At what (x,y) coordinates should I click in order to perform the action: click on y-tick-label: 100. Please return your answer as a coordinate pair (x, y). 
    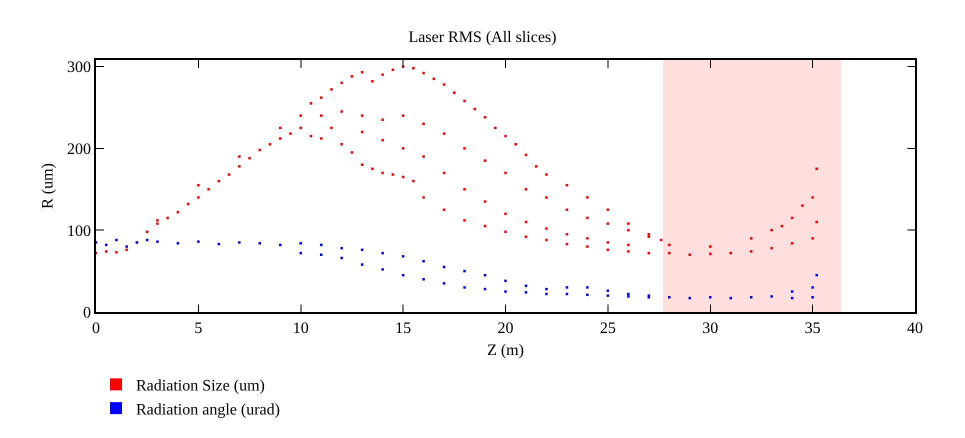
    Looking at the image, I should click on (79, 231).